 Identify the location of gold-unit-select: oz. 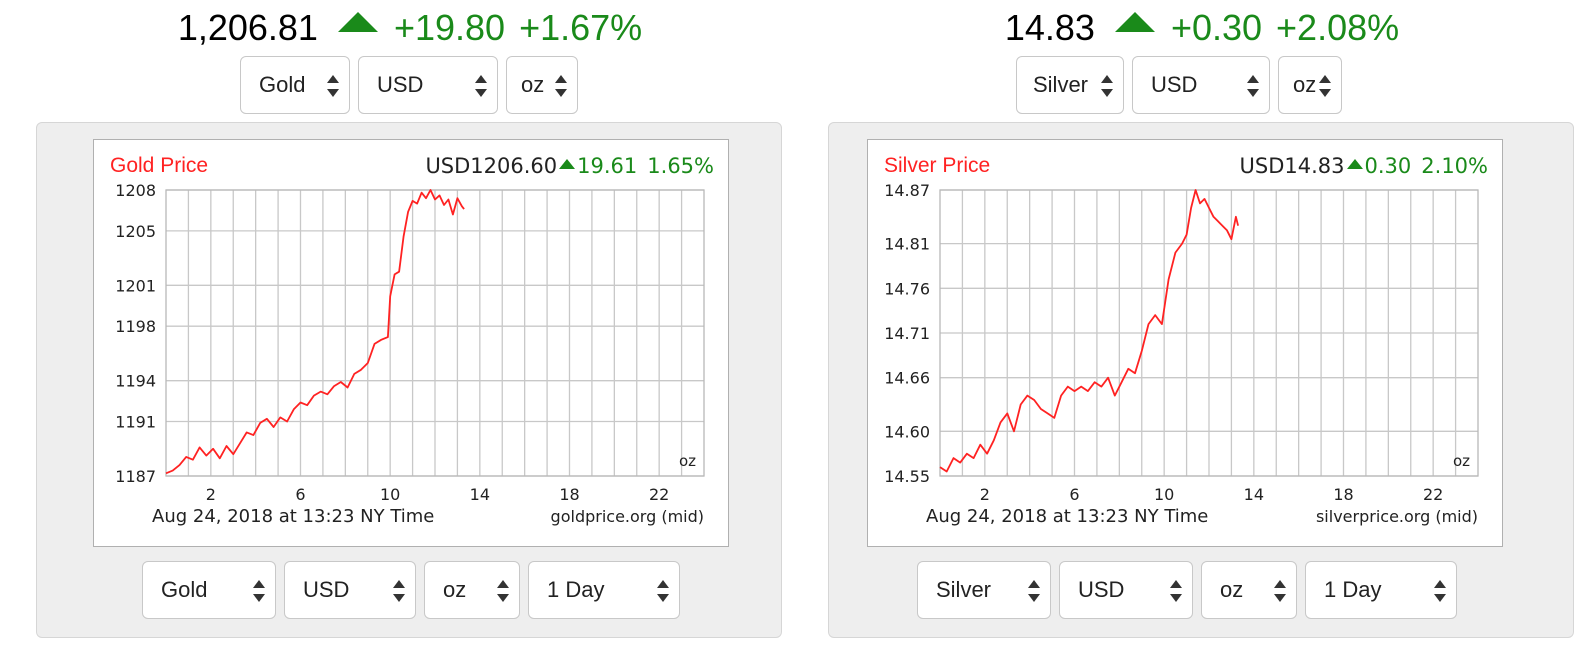
(542, 85).